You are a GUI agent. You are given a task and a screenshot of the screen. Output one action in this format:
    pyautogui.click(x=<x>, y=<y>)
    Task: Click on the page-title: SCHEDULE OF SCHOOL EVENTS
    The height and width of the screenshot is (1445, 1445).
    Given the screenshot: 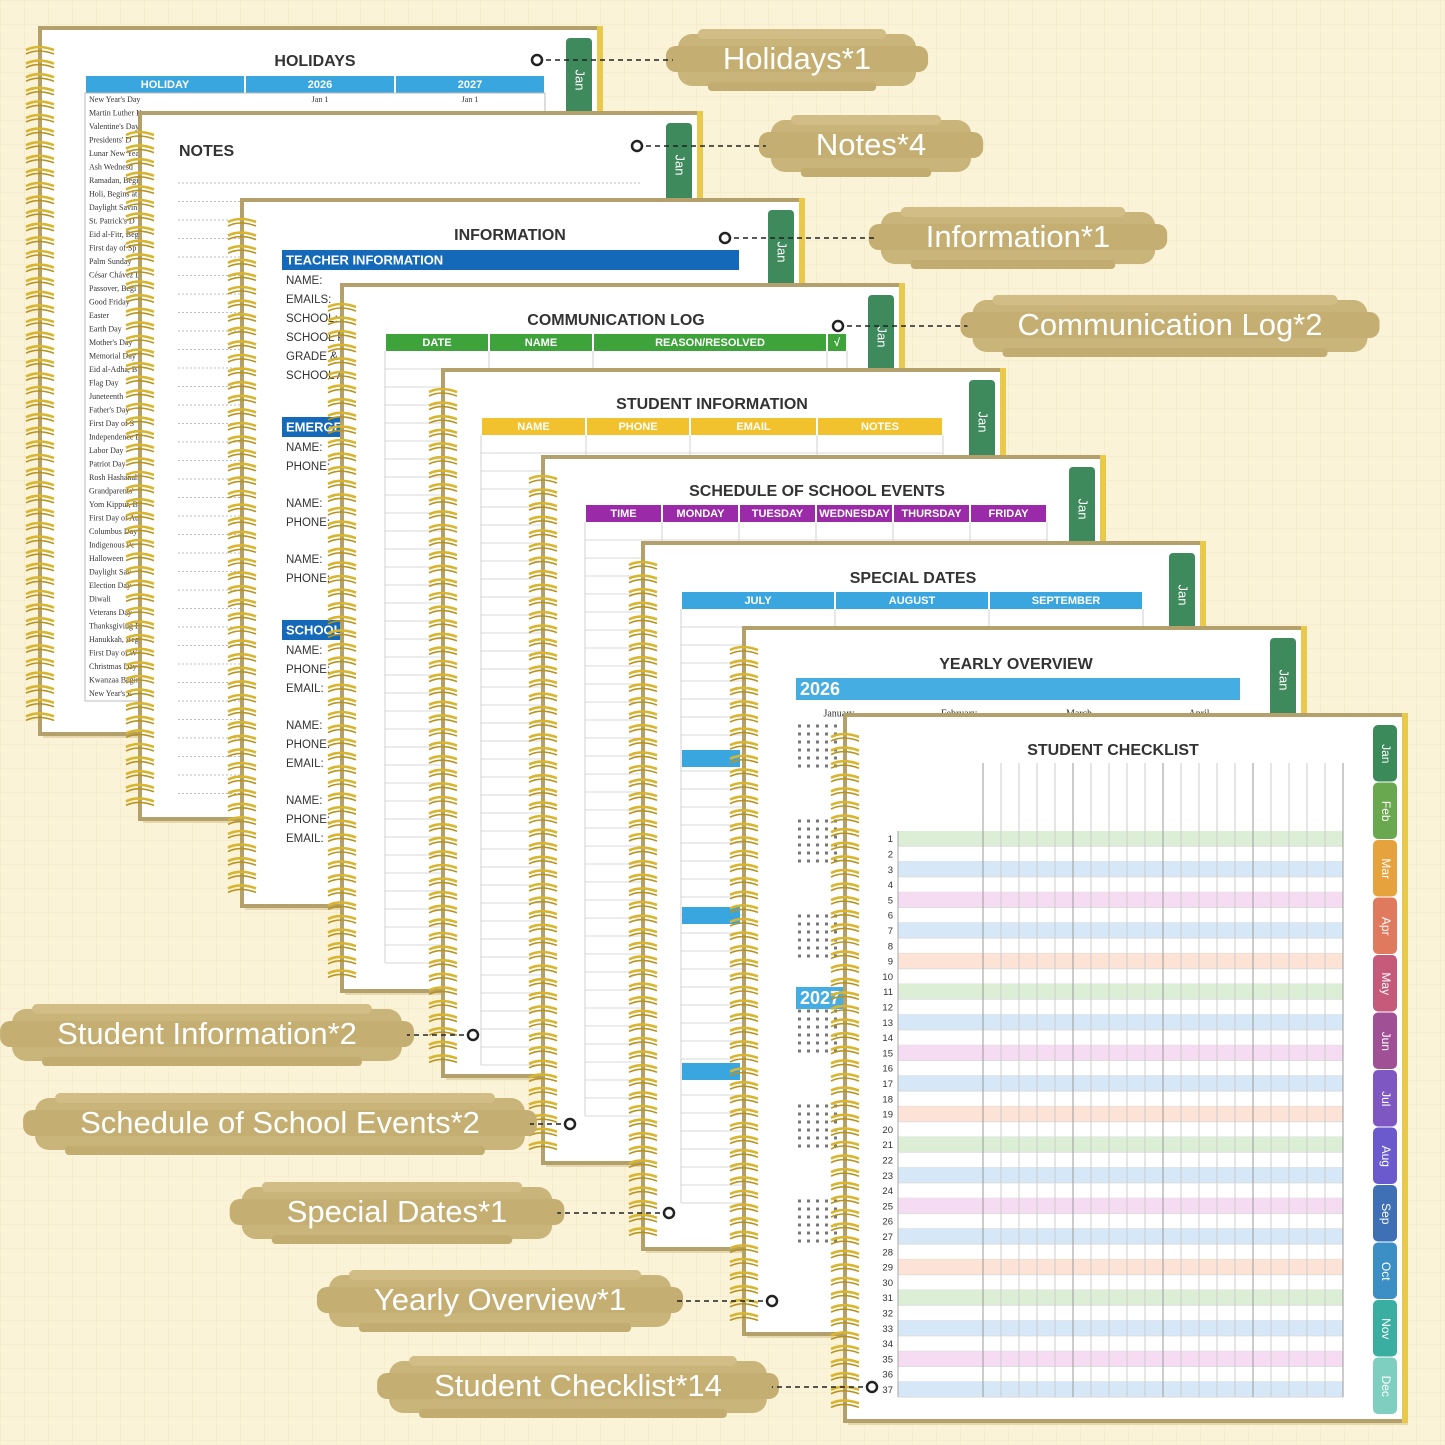 What is the action you would take?
    pyautogui.click(x=817, y=491)
    